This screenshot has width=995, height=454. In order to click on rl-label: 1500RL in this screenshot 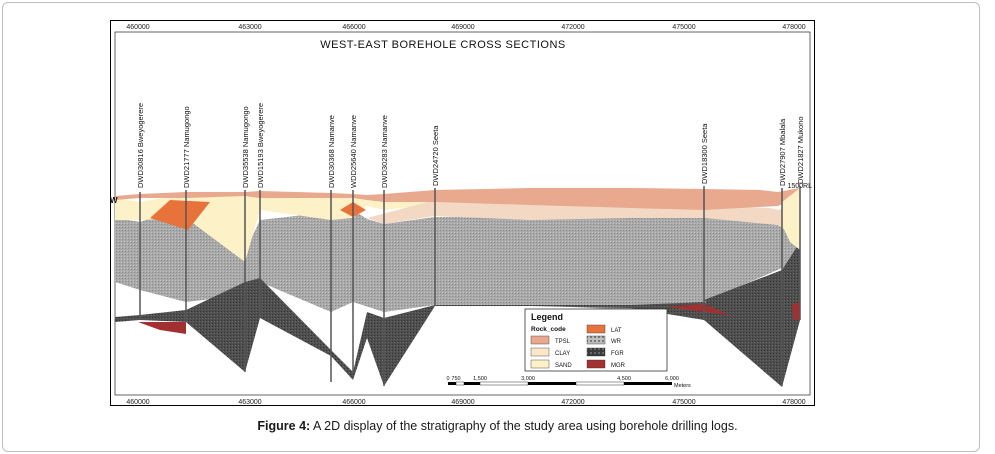, I will do `click(799, 186)`.